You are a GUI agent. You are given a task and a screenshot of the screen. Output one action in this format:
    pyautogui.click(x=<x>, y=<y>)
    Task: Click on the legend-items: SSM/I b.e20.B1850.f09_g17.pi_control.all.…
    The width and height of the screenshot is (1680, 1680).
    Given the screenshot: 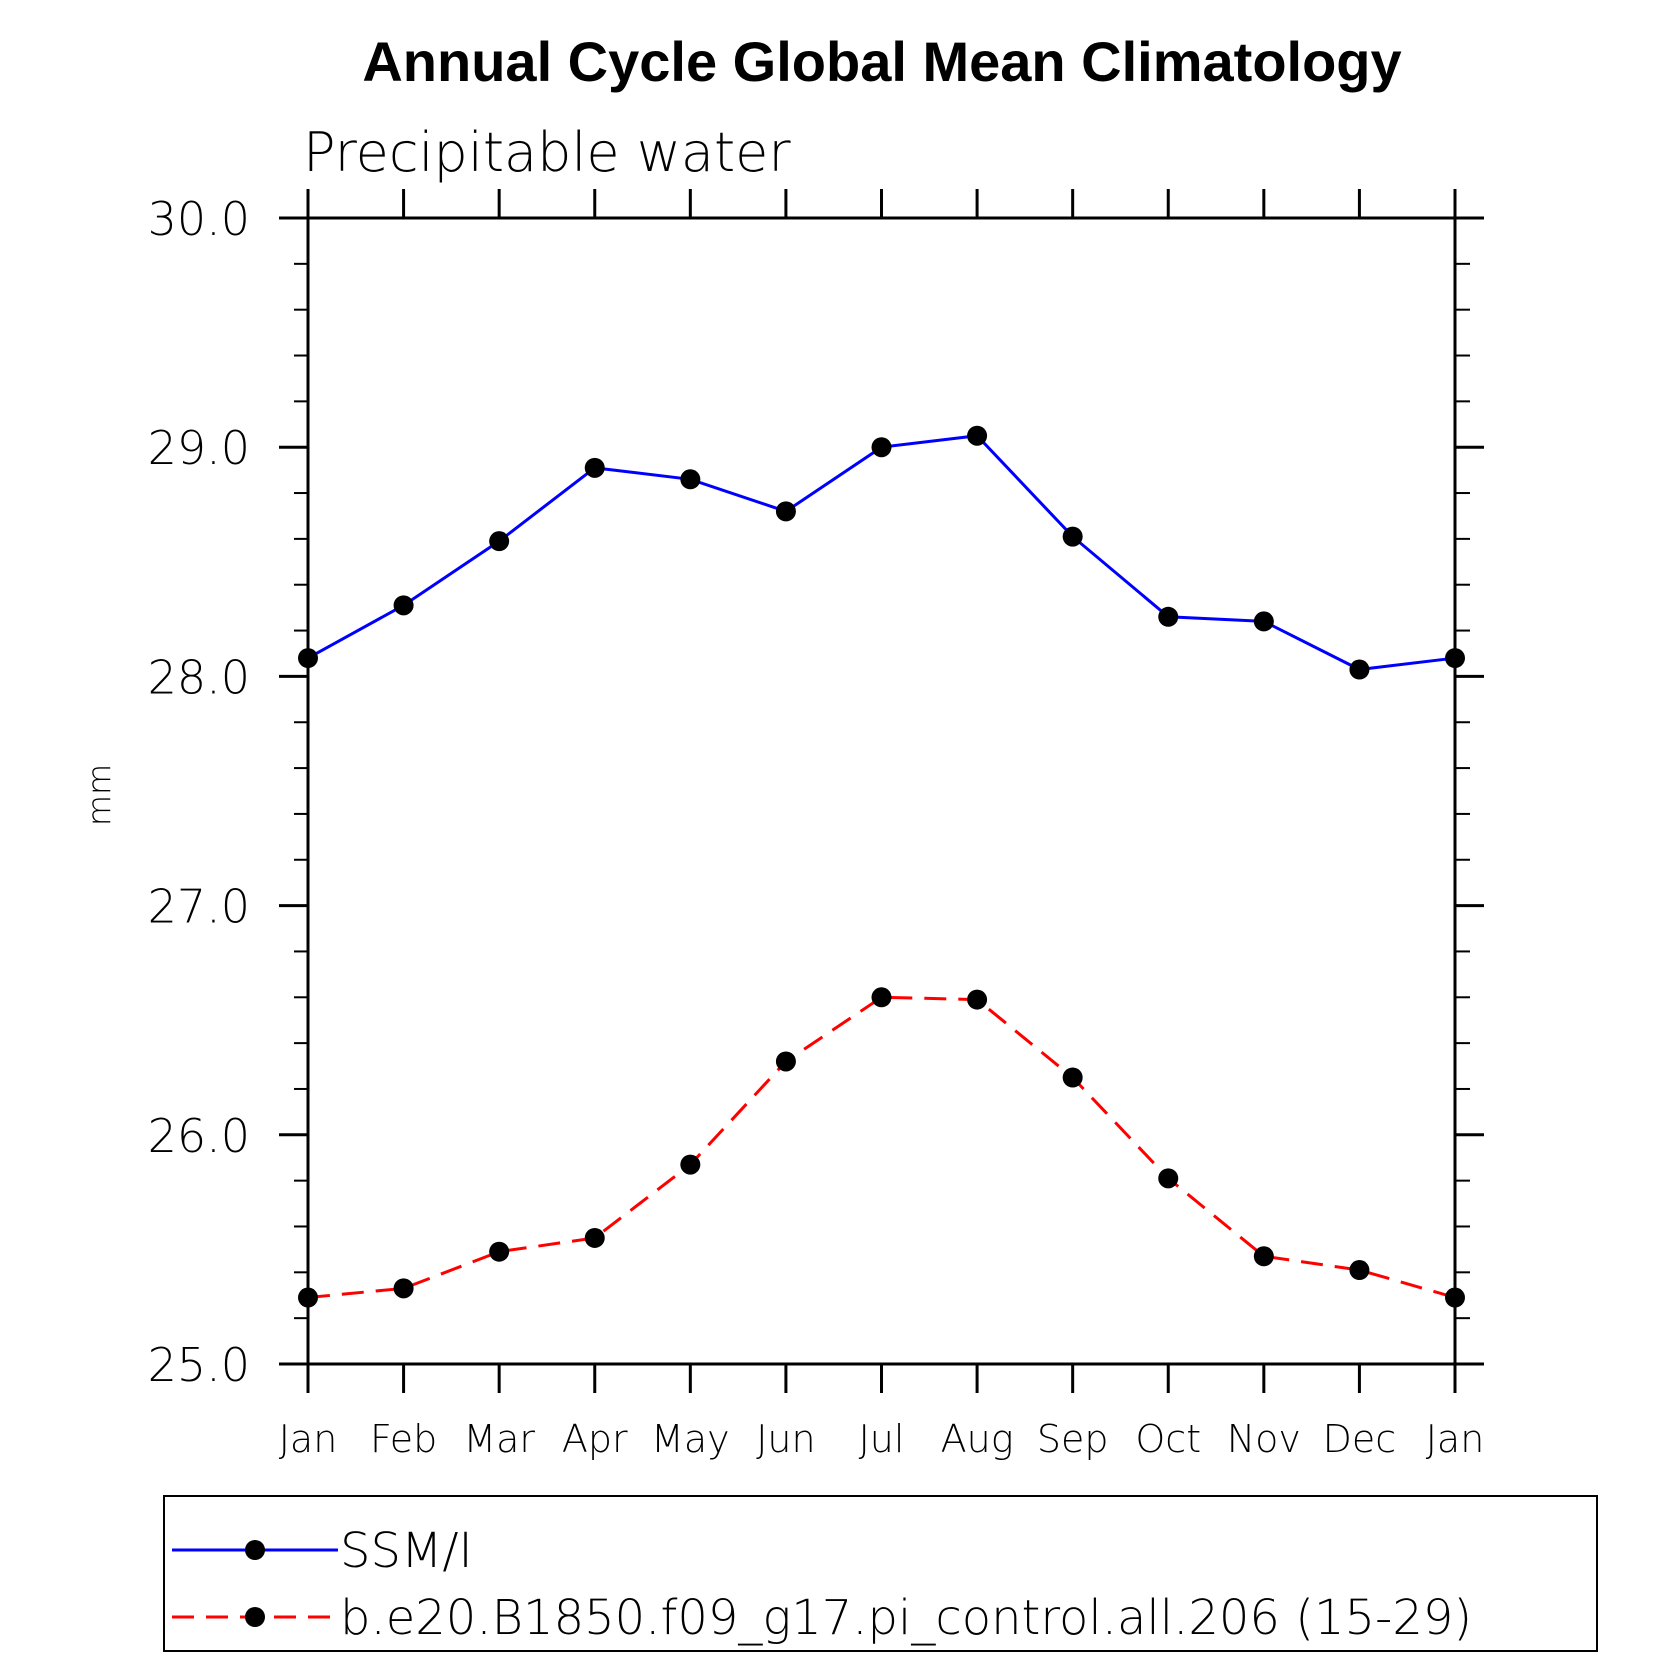 What is the action you would take?
    pyautogui.click(x=822, y=1584)
    